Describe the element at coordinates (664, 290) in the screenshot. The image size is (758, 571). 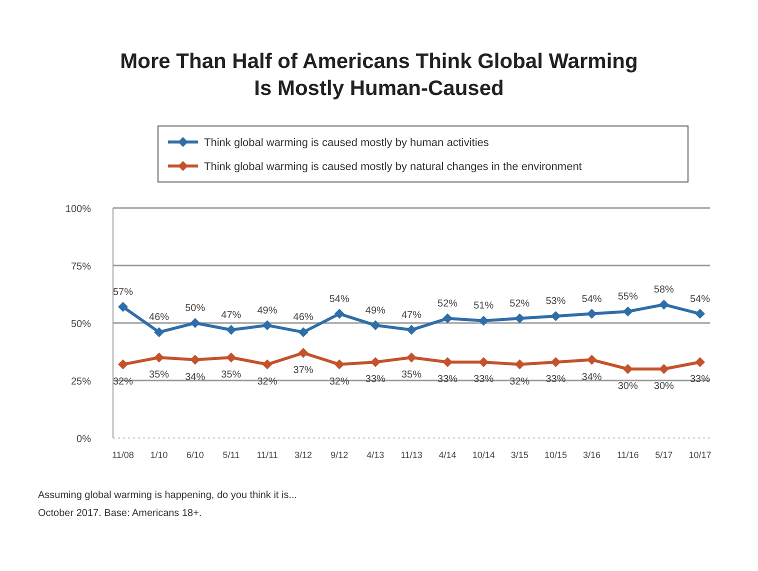
I see `data-label: 58%` at that location.